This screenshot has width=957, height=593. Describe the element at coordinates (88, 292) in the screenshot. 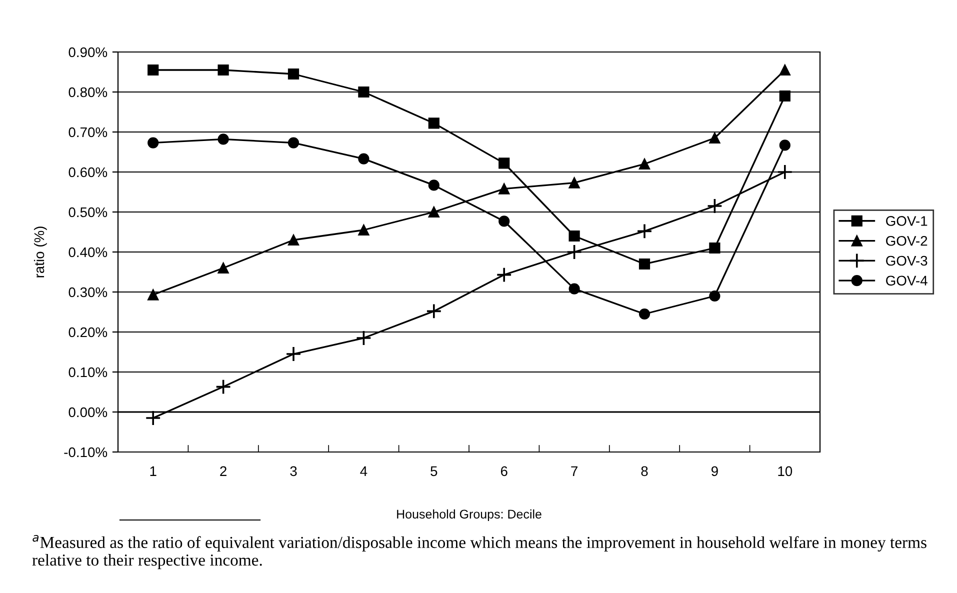

I see `y-tick-label: 0.30%` at that location.